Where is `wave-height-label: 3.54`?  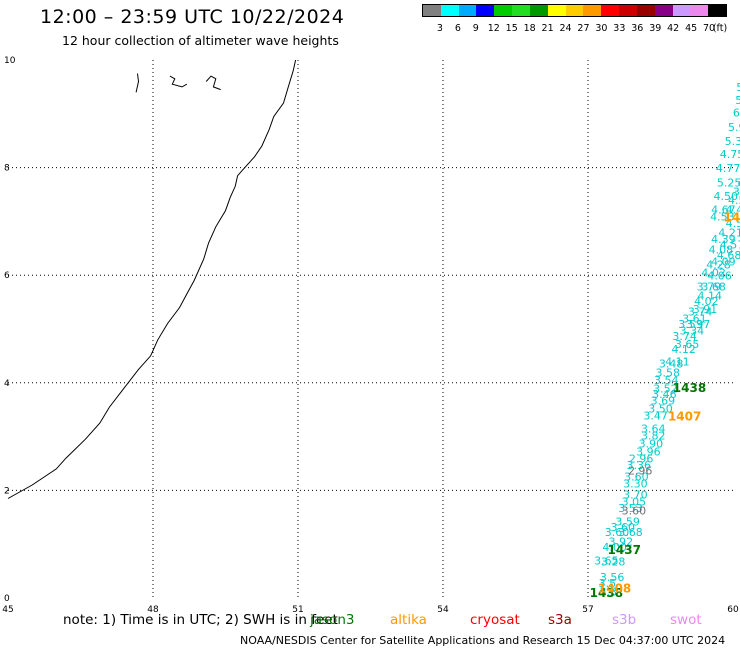 wave-height-label: 3.54 is located at coordinates (666, 380).